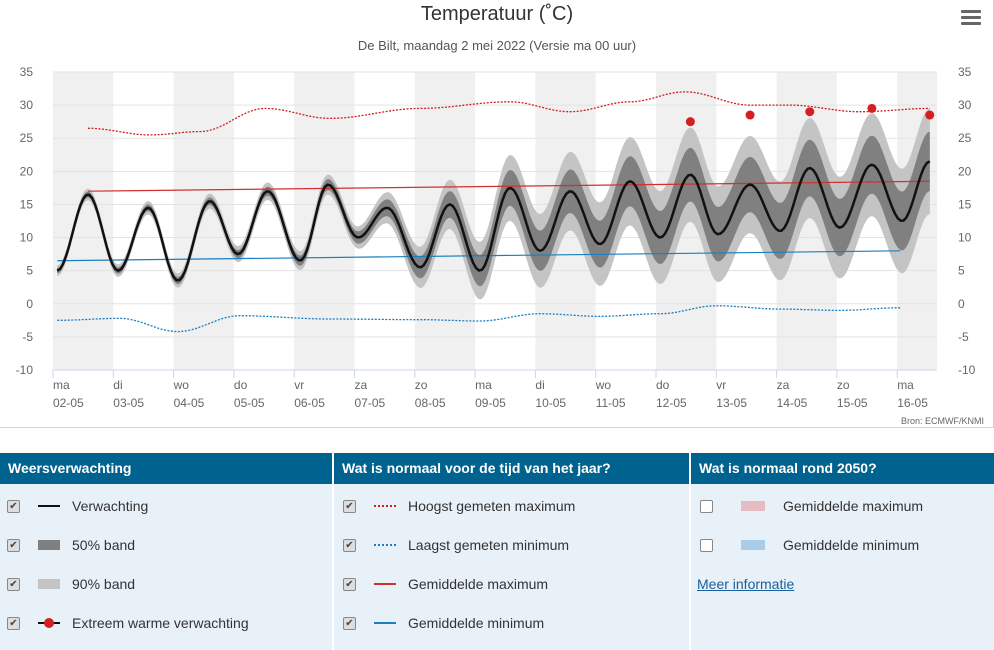  What do you see at coordinates (385, 545) in the screenshot?
I see `dotted-blue-icon` at bounding box center [385, 545].